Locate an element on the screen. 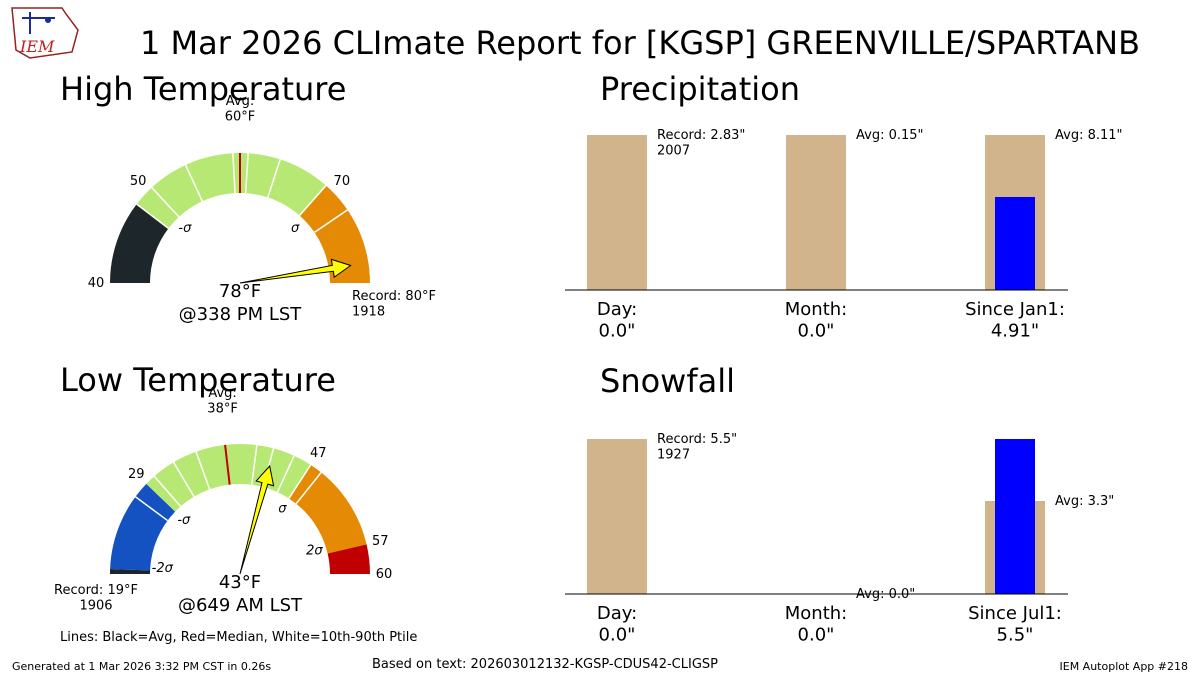  bar-annotation: Record: 5.5" 1927 is located at coordinates (697, 447).